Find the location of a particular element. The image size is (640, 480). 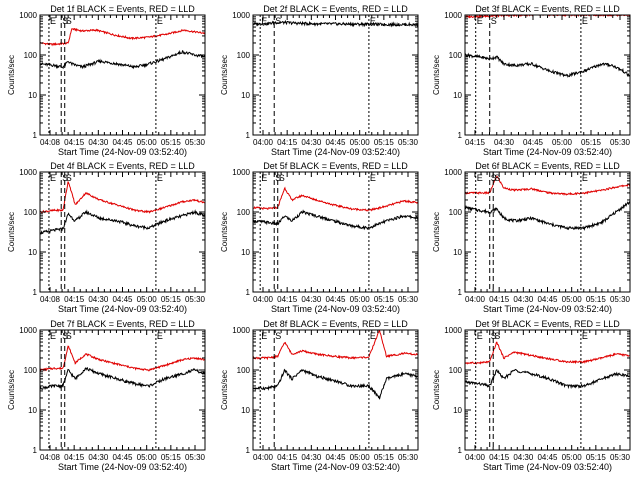

x-tick-label: 04:00 is located at coordinates (263, 142).